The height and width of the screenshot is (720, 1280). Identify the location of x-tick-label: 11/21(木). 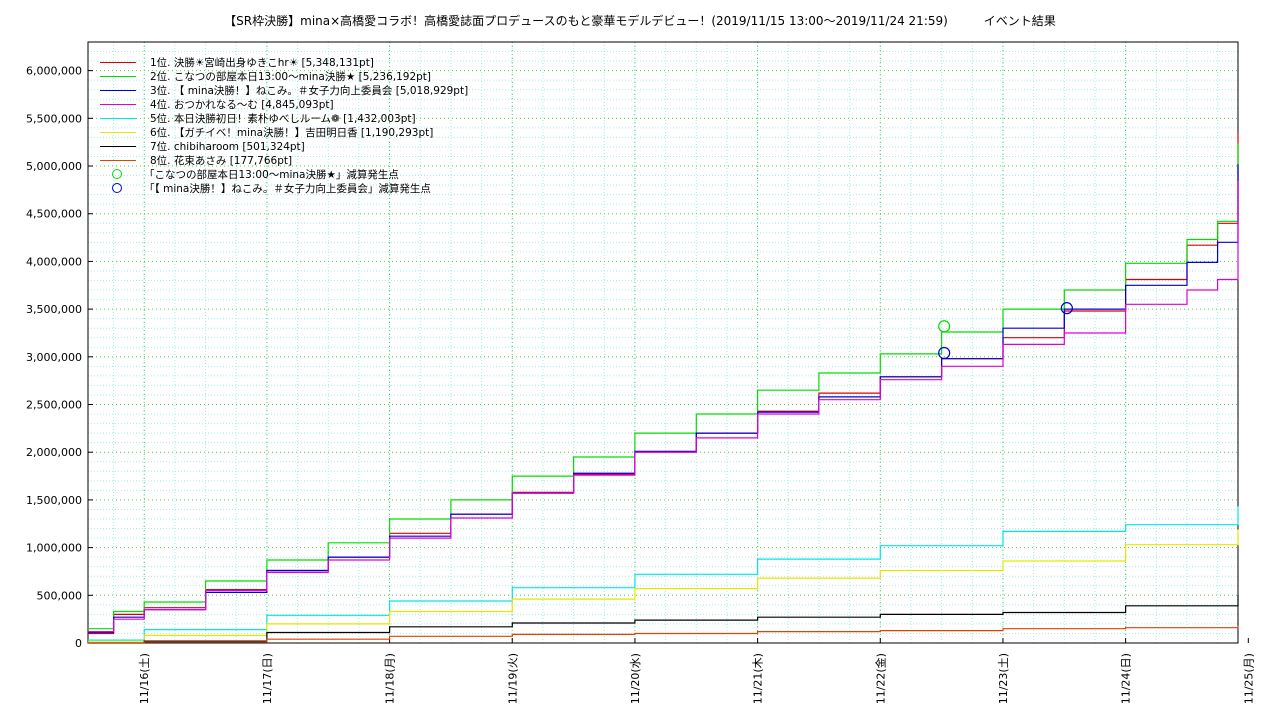
(758, 678).